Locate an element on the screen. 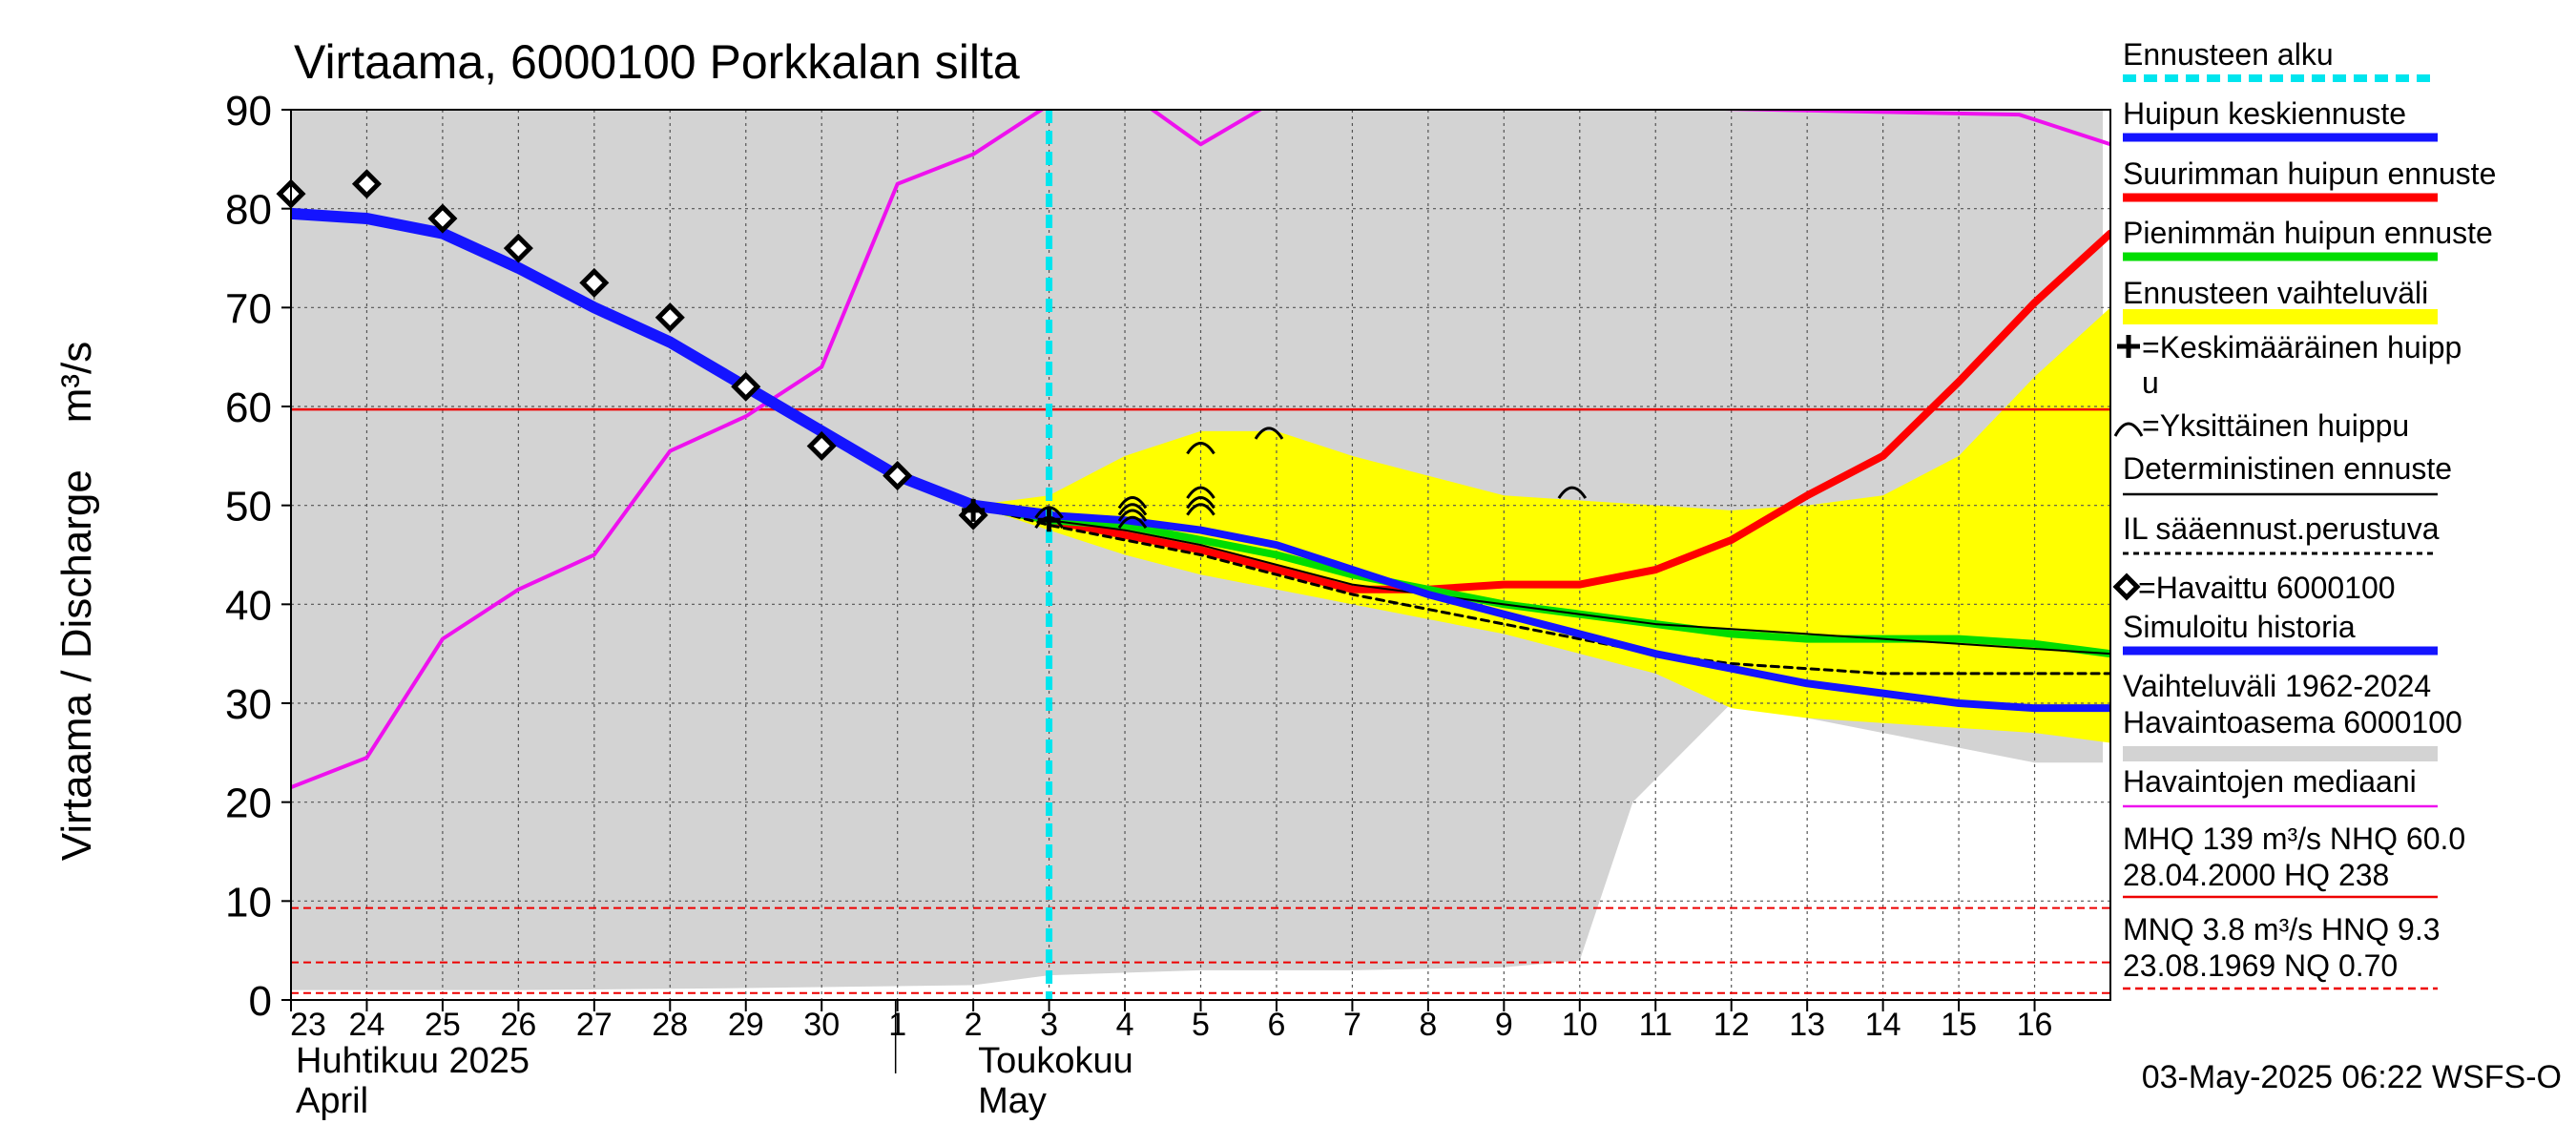 Image resolution: width=2576 pixels, height=1145 pixels. month-label-en: May is located at coordinates (1012, 1101).